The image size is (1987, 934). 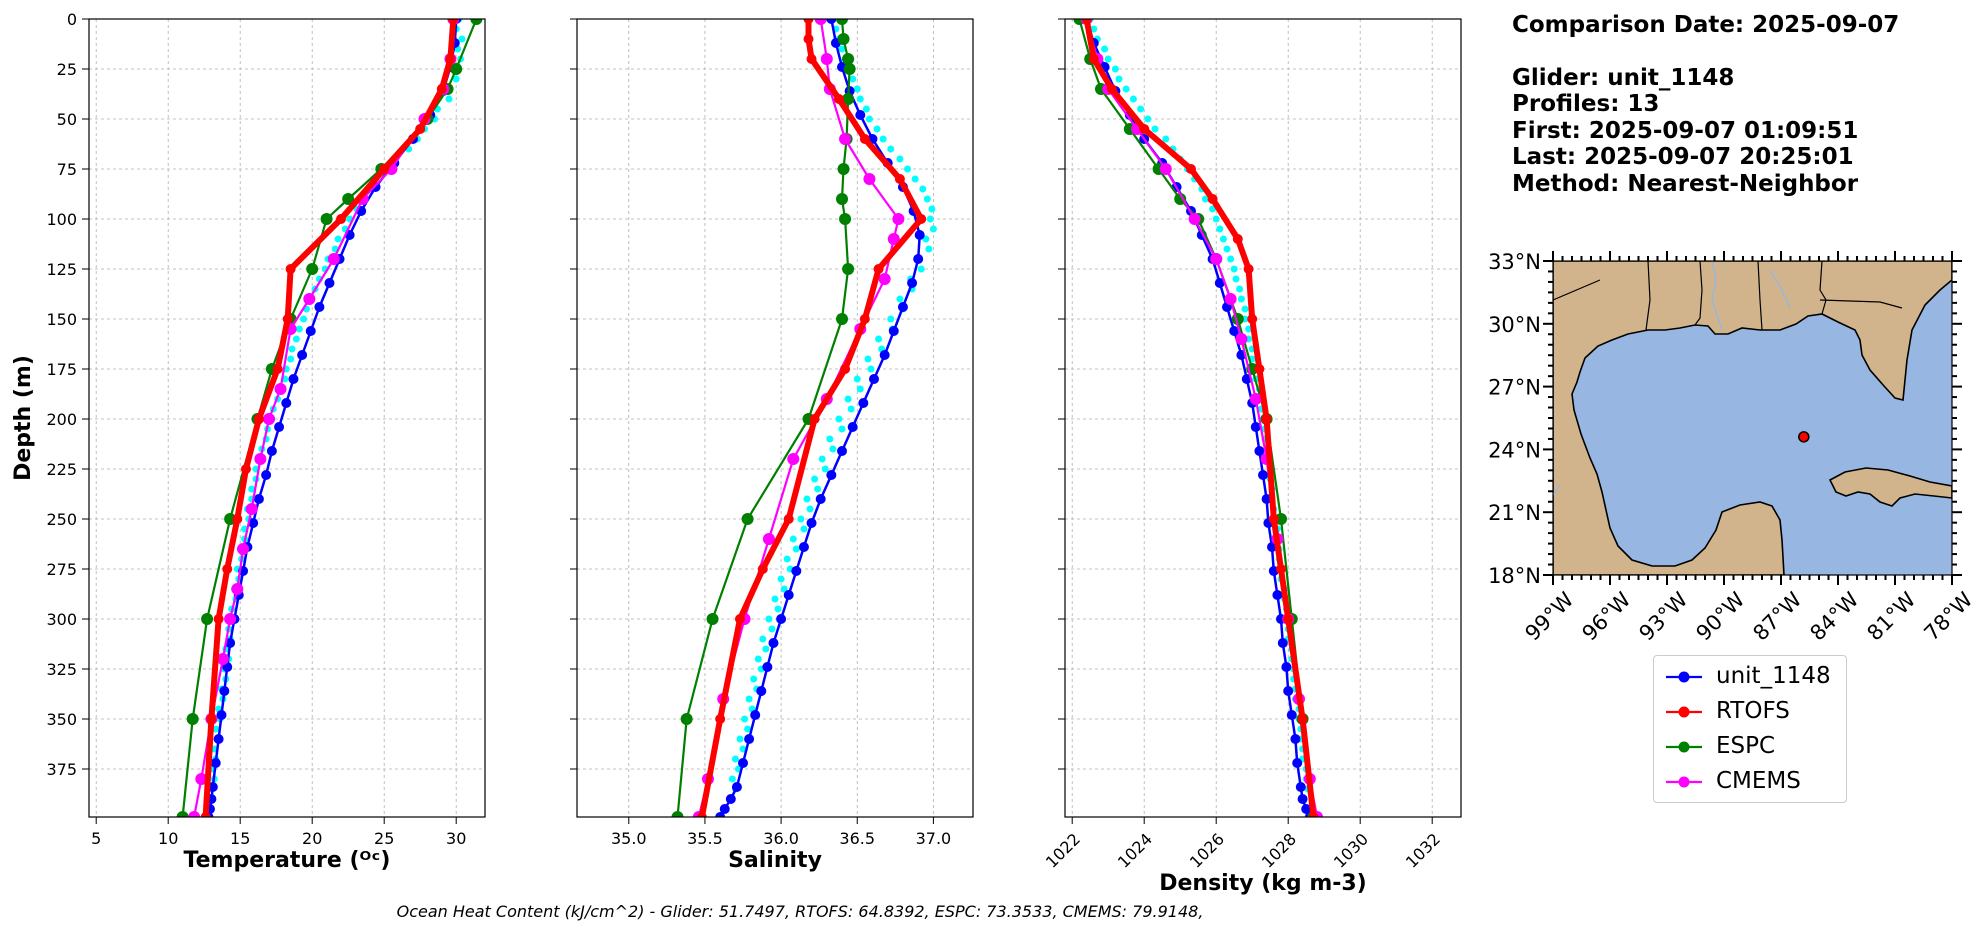 I want to click on map-land, so click(x=1752, y=418).